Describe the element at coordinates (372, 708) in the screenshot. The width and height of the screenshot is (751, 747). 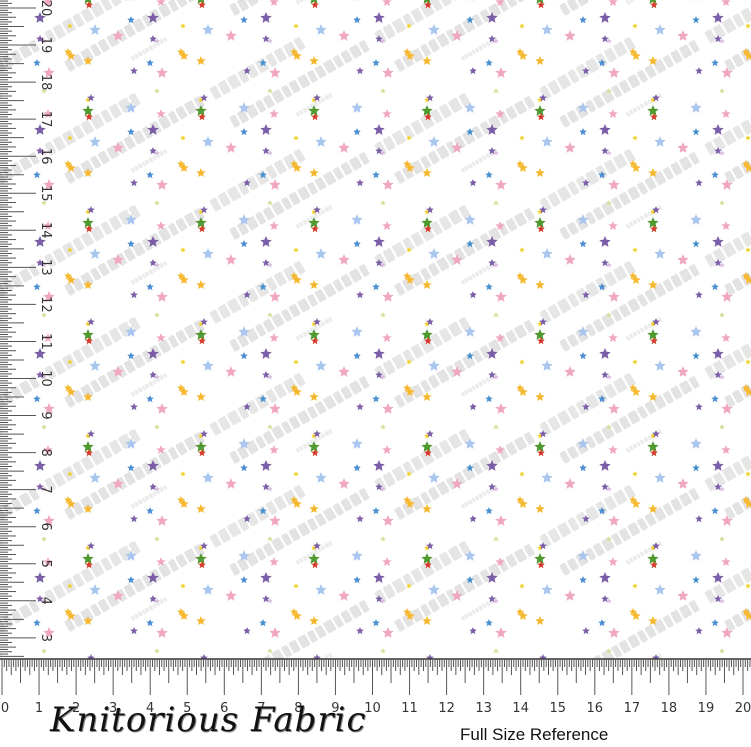
I see `horizontal-ruler-label: 10` at that location.